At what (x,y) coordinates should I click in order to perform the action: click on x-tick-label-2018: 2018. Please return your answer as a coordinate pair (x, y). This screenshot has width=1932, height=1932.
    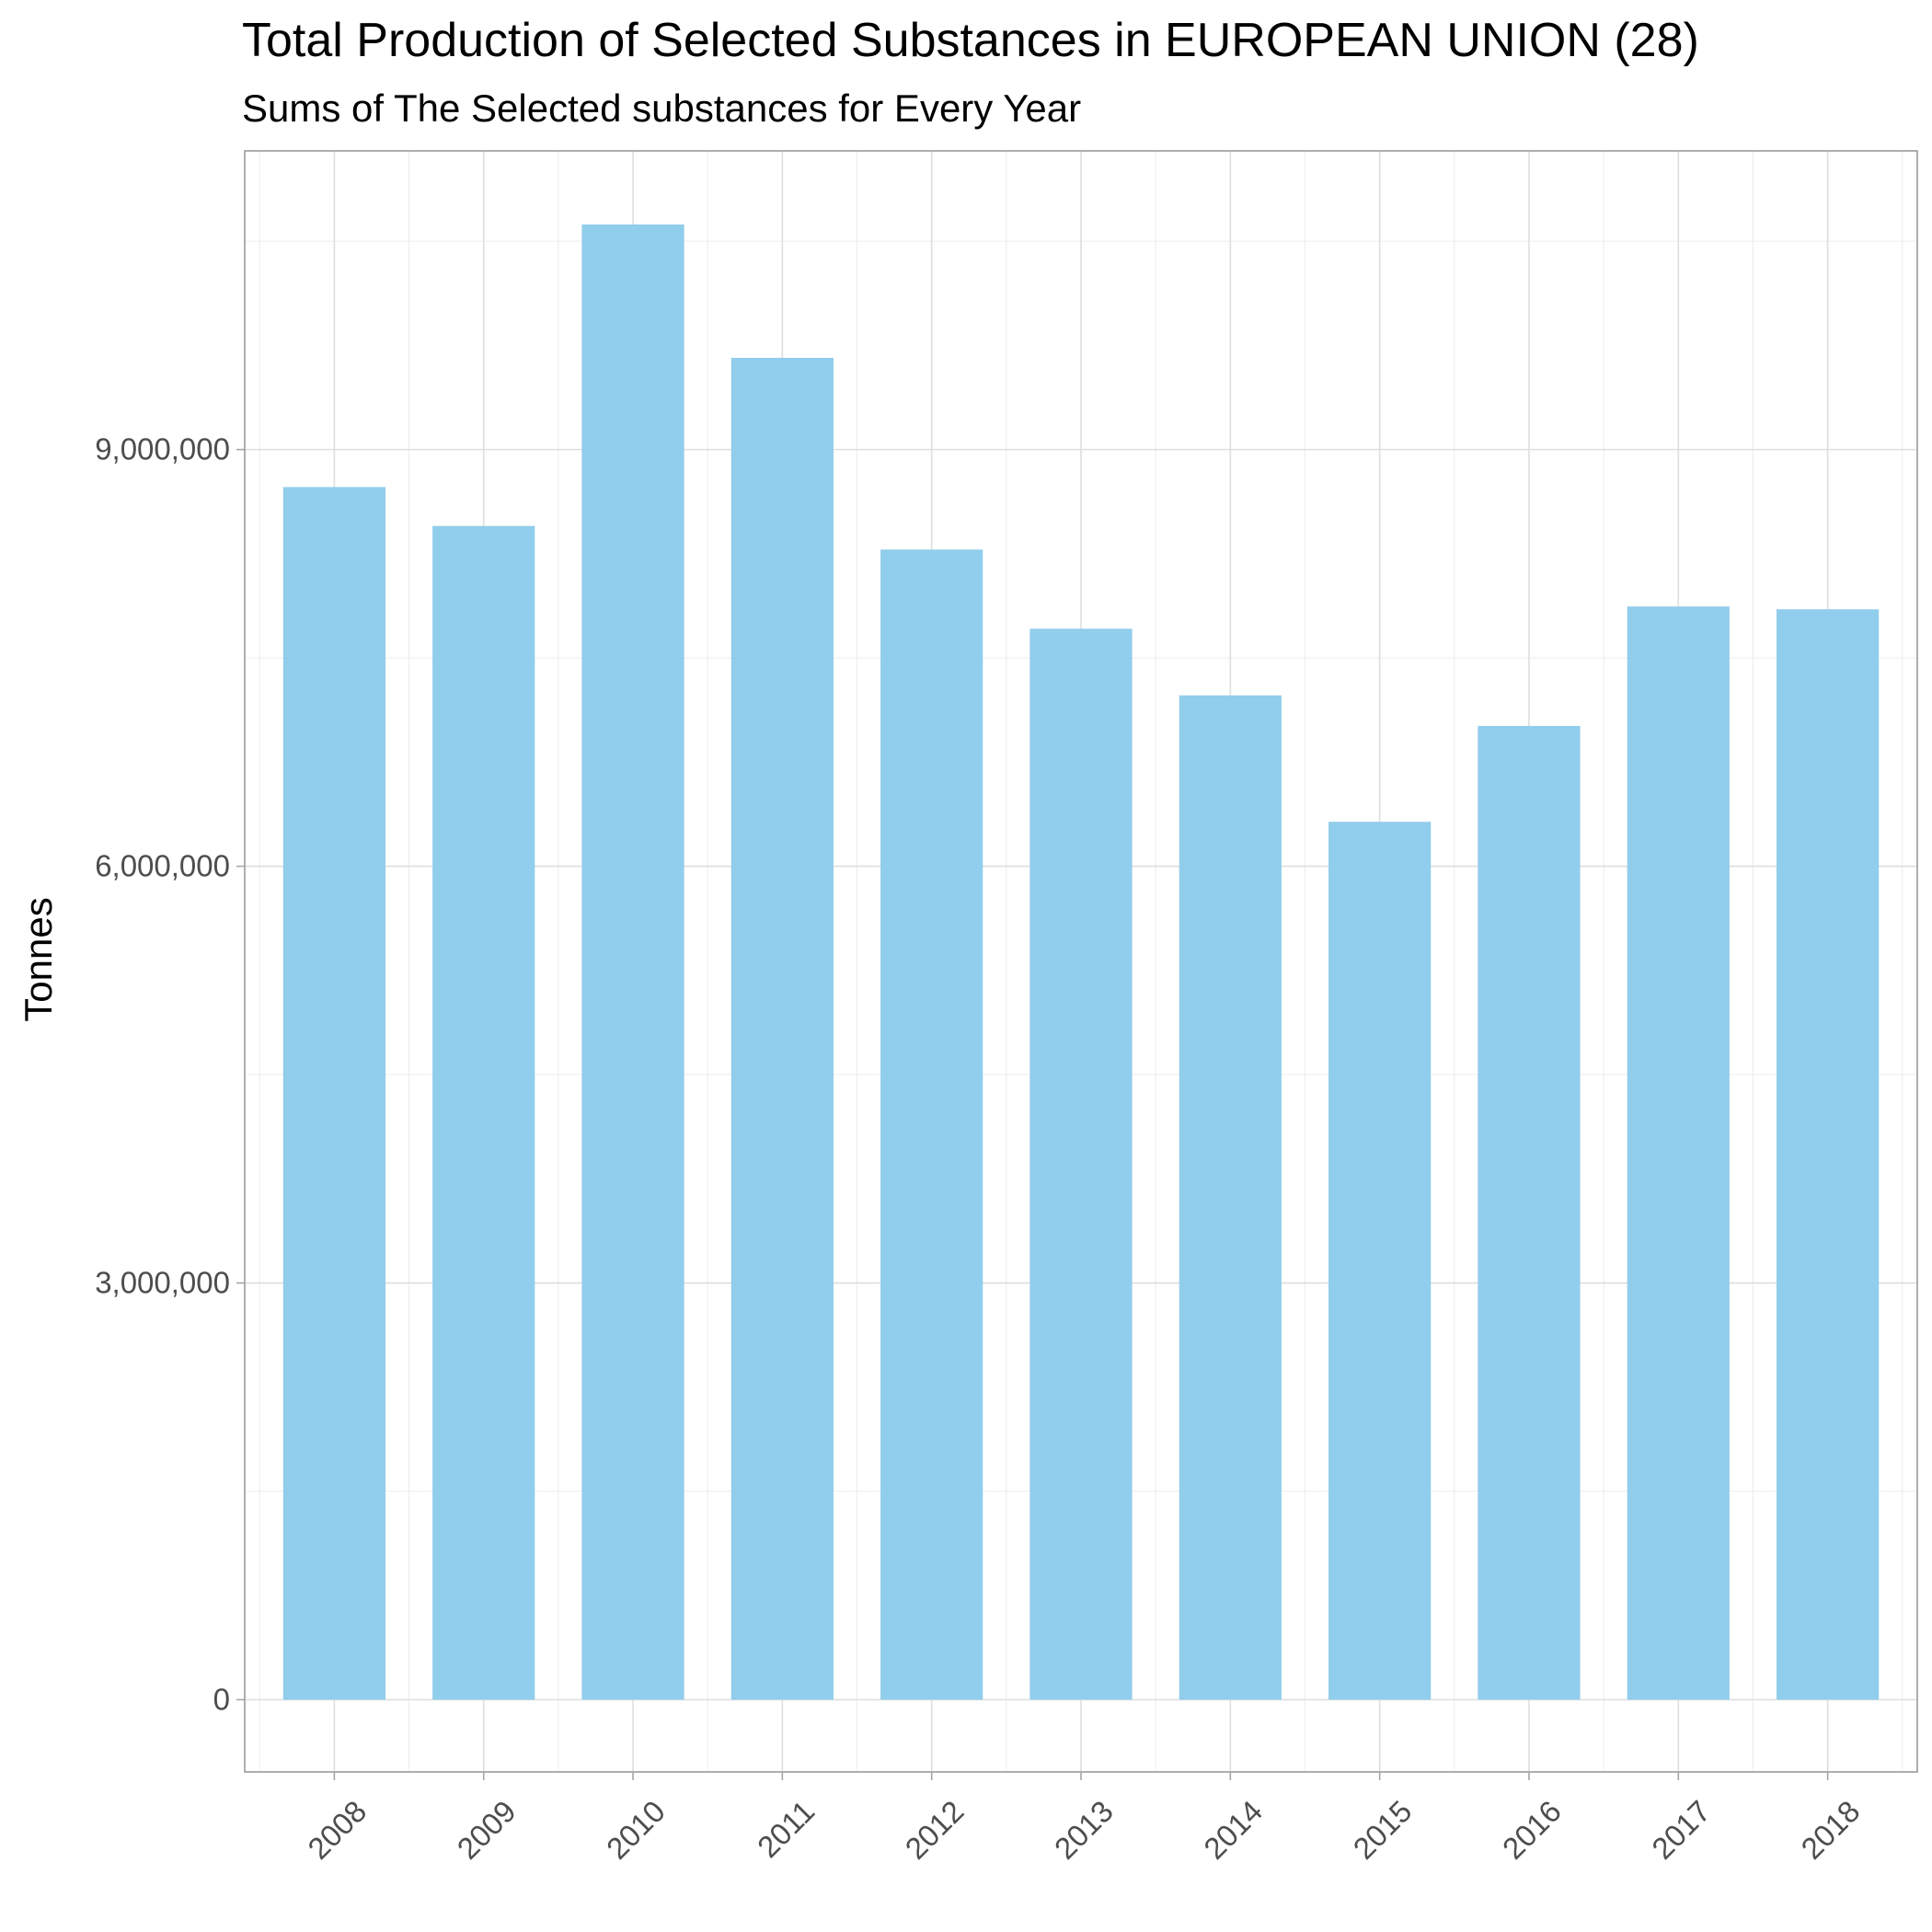
    Looking at the image, I should click on (1830, 1830).